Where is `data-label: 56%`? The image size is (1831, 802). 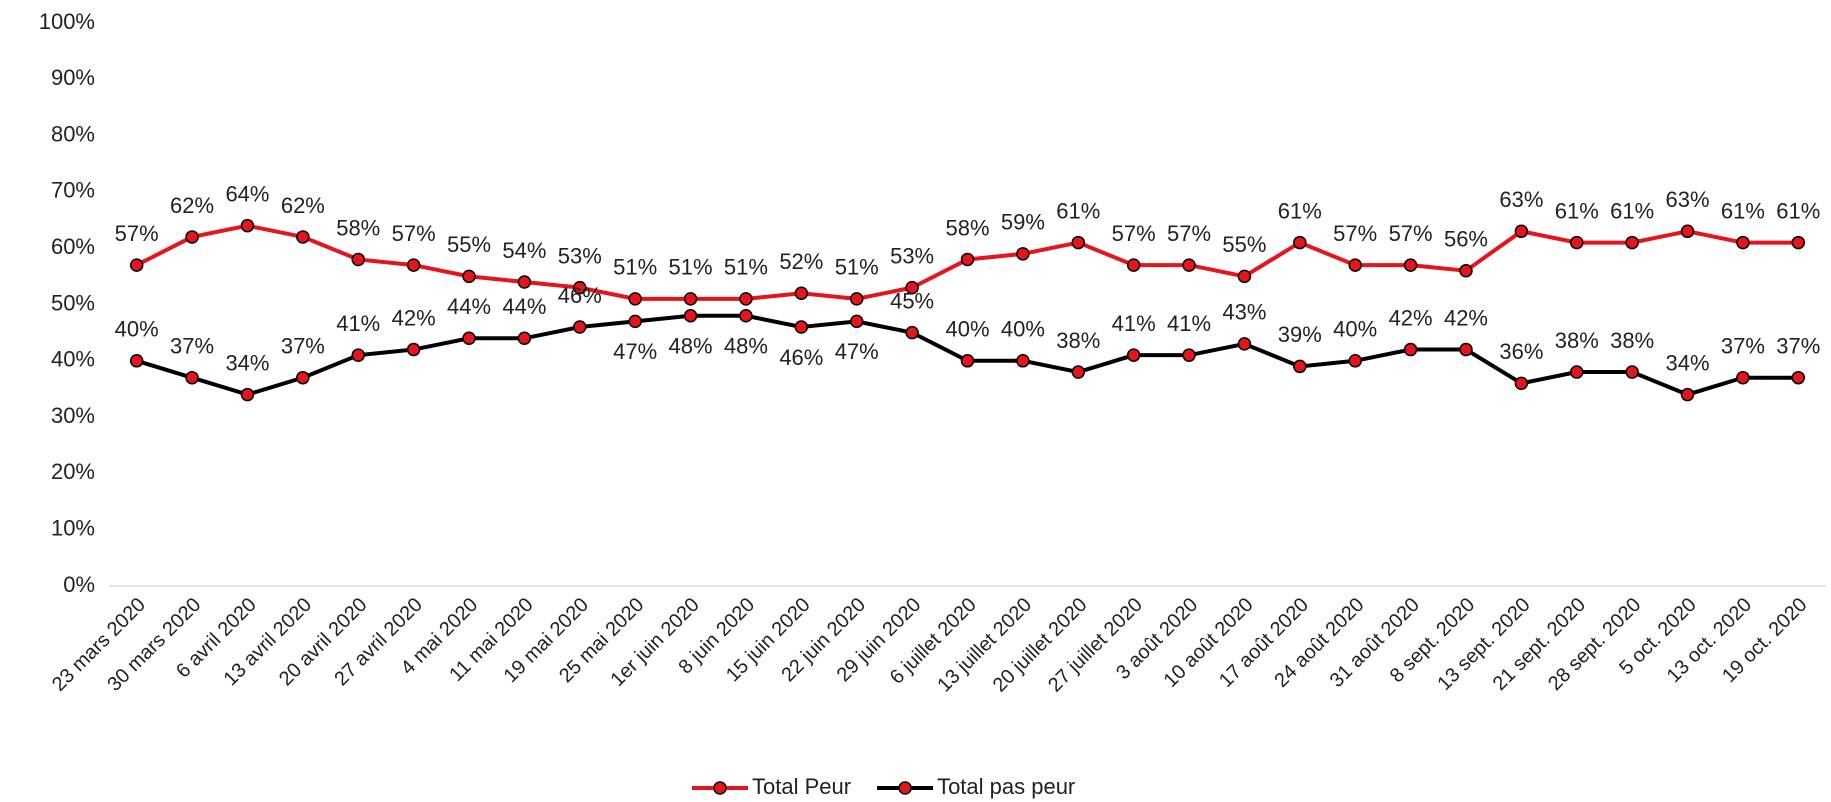 data-label: 56% is located at coordinates (1466, 239).